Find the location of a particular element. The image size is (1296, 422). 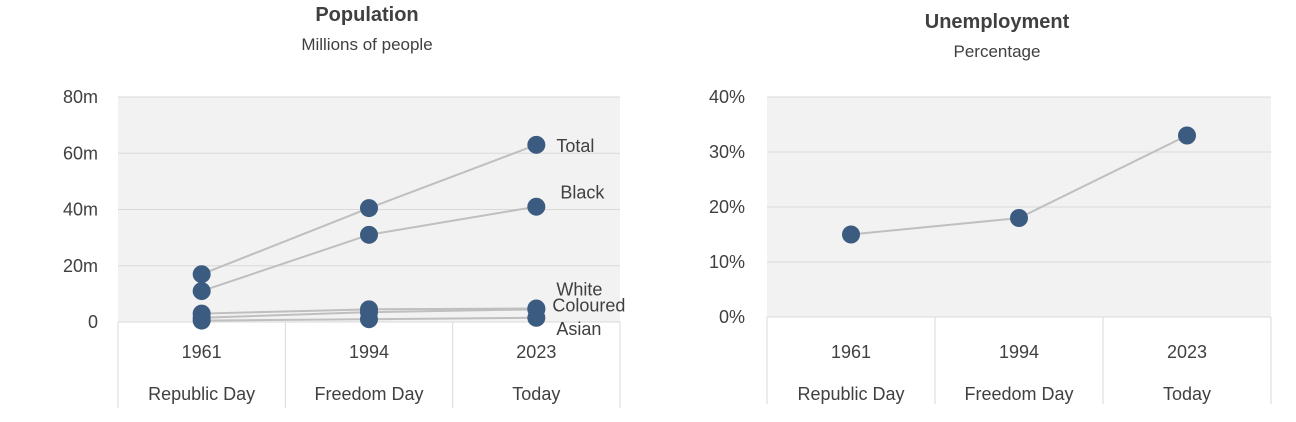

population-chart-subtitle: Millions of people is located at coordinates (366, 44).